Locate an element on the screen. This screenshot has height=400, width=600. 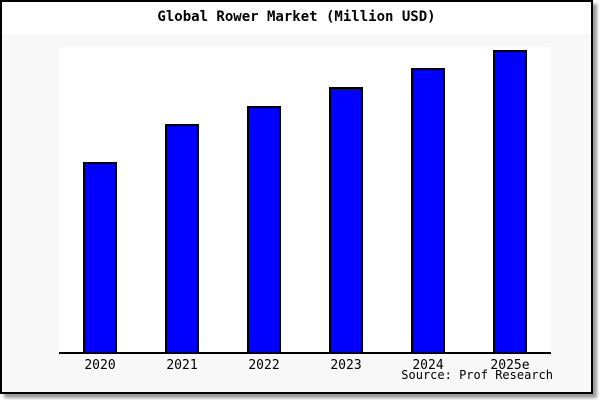
bar-2022 is located at coordinates (264, 229).